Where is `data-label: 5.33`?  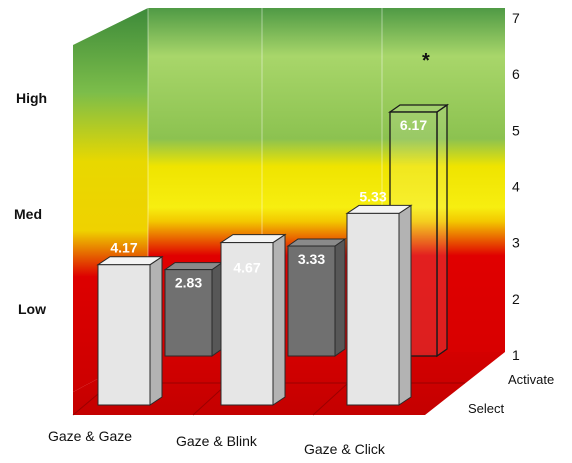 data-label: 5.33 is located at coordinates (372, 196).